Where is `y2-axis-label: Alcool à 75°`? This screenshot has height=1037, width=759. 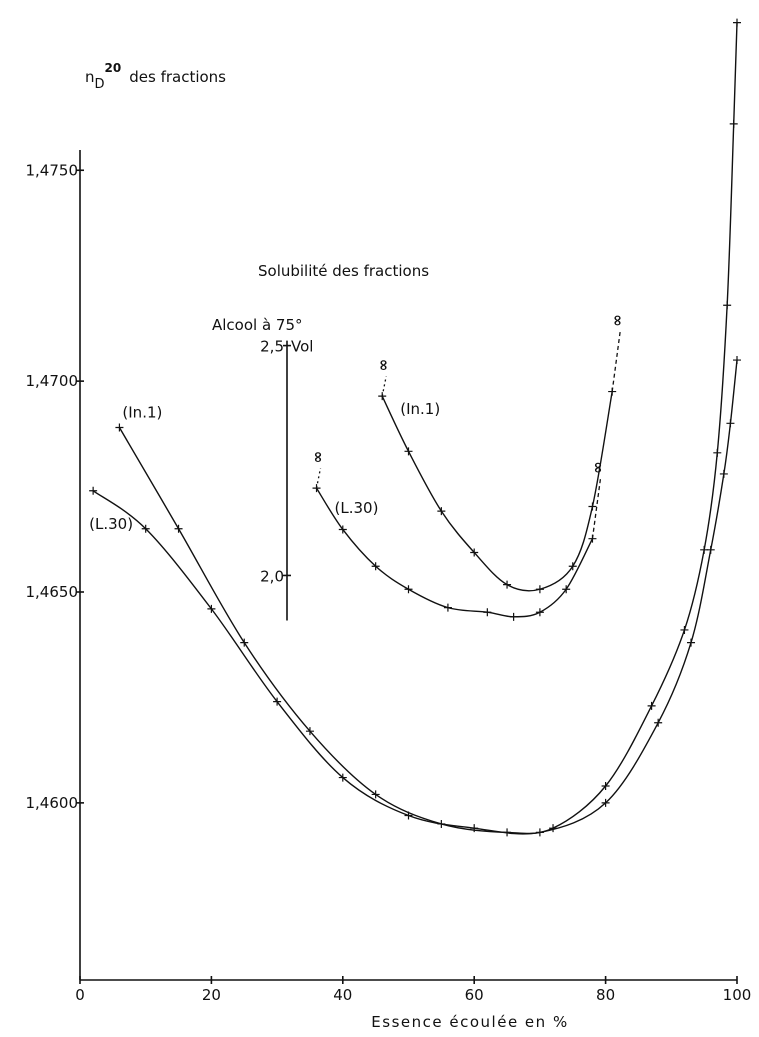
y2-axis-label: Alcool à 75° is located at coordinates (257, 325).